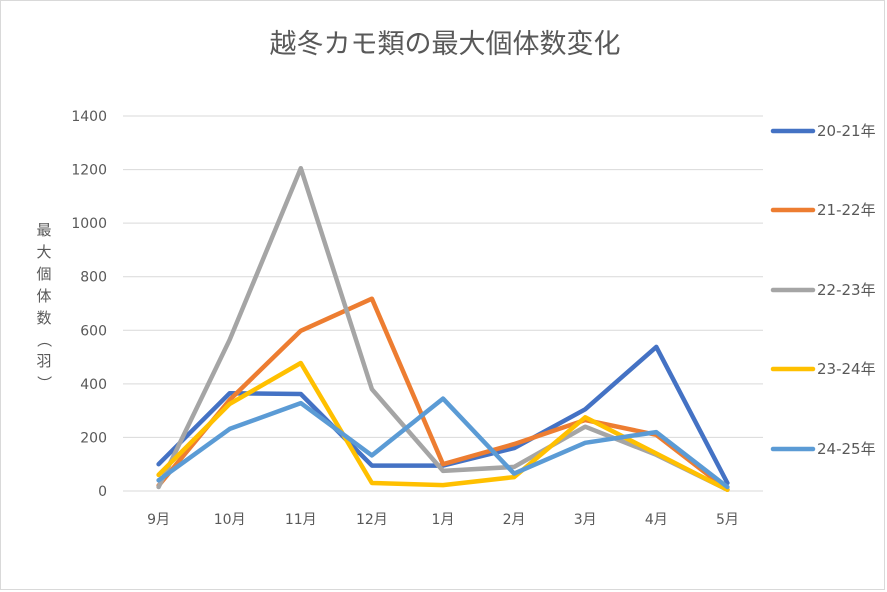 This screenshot has width=887, height=592. Describe the element at coordinates (89, 304) in the screenshot. I see `y-axis-ticks: 0 200 400 600 800 1000 1200 1400` at that location.